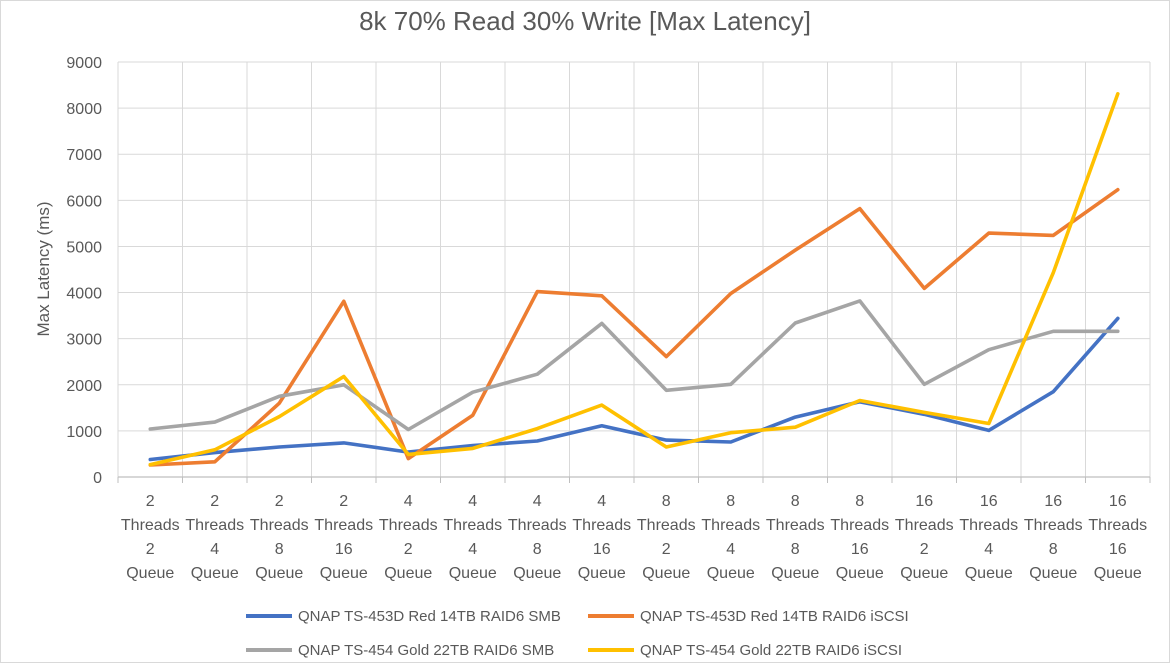 Image resolution: width=1170 pixels, height=663 pixels. I want to click on x-tick-label: 8 Threads 2 Queue, so click(666, 537).